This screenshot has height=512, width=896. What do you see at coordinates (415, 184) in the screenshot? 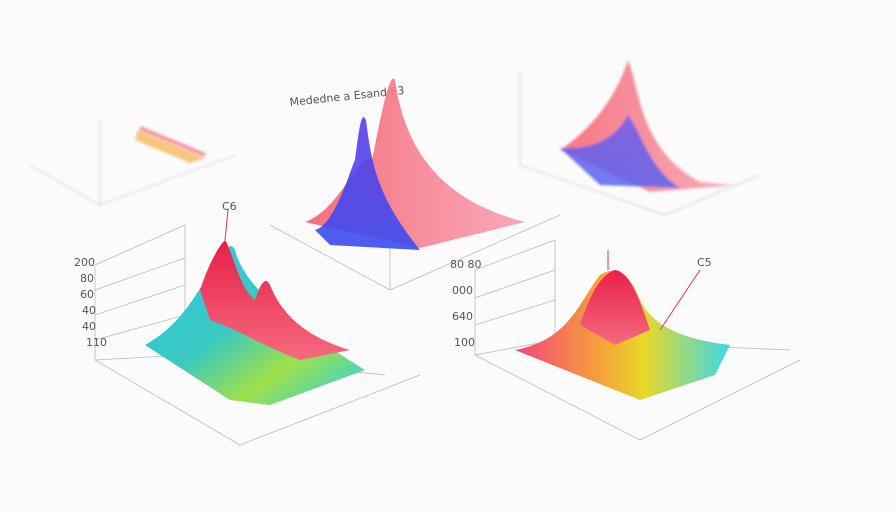
I see `top-chart: Mededne a Esand E3` at bounding box center [415, 184].